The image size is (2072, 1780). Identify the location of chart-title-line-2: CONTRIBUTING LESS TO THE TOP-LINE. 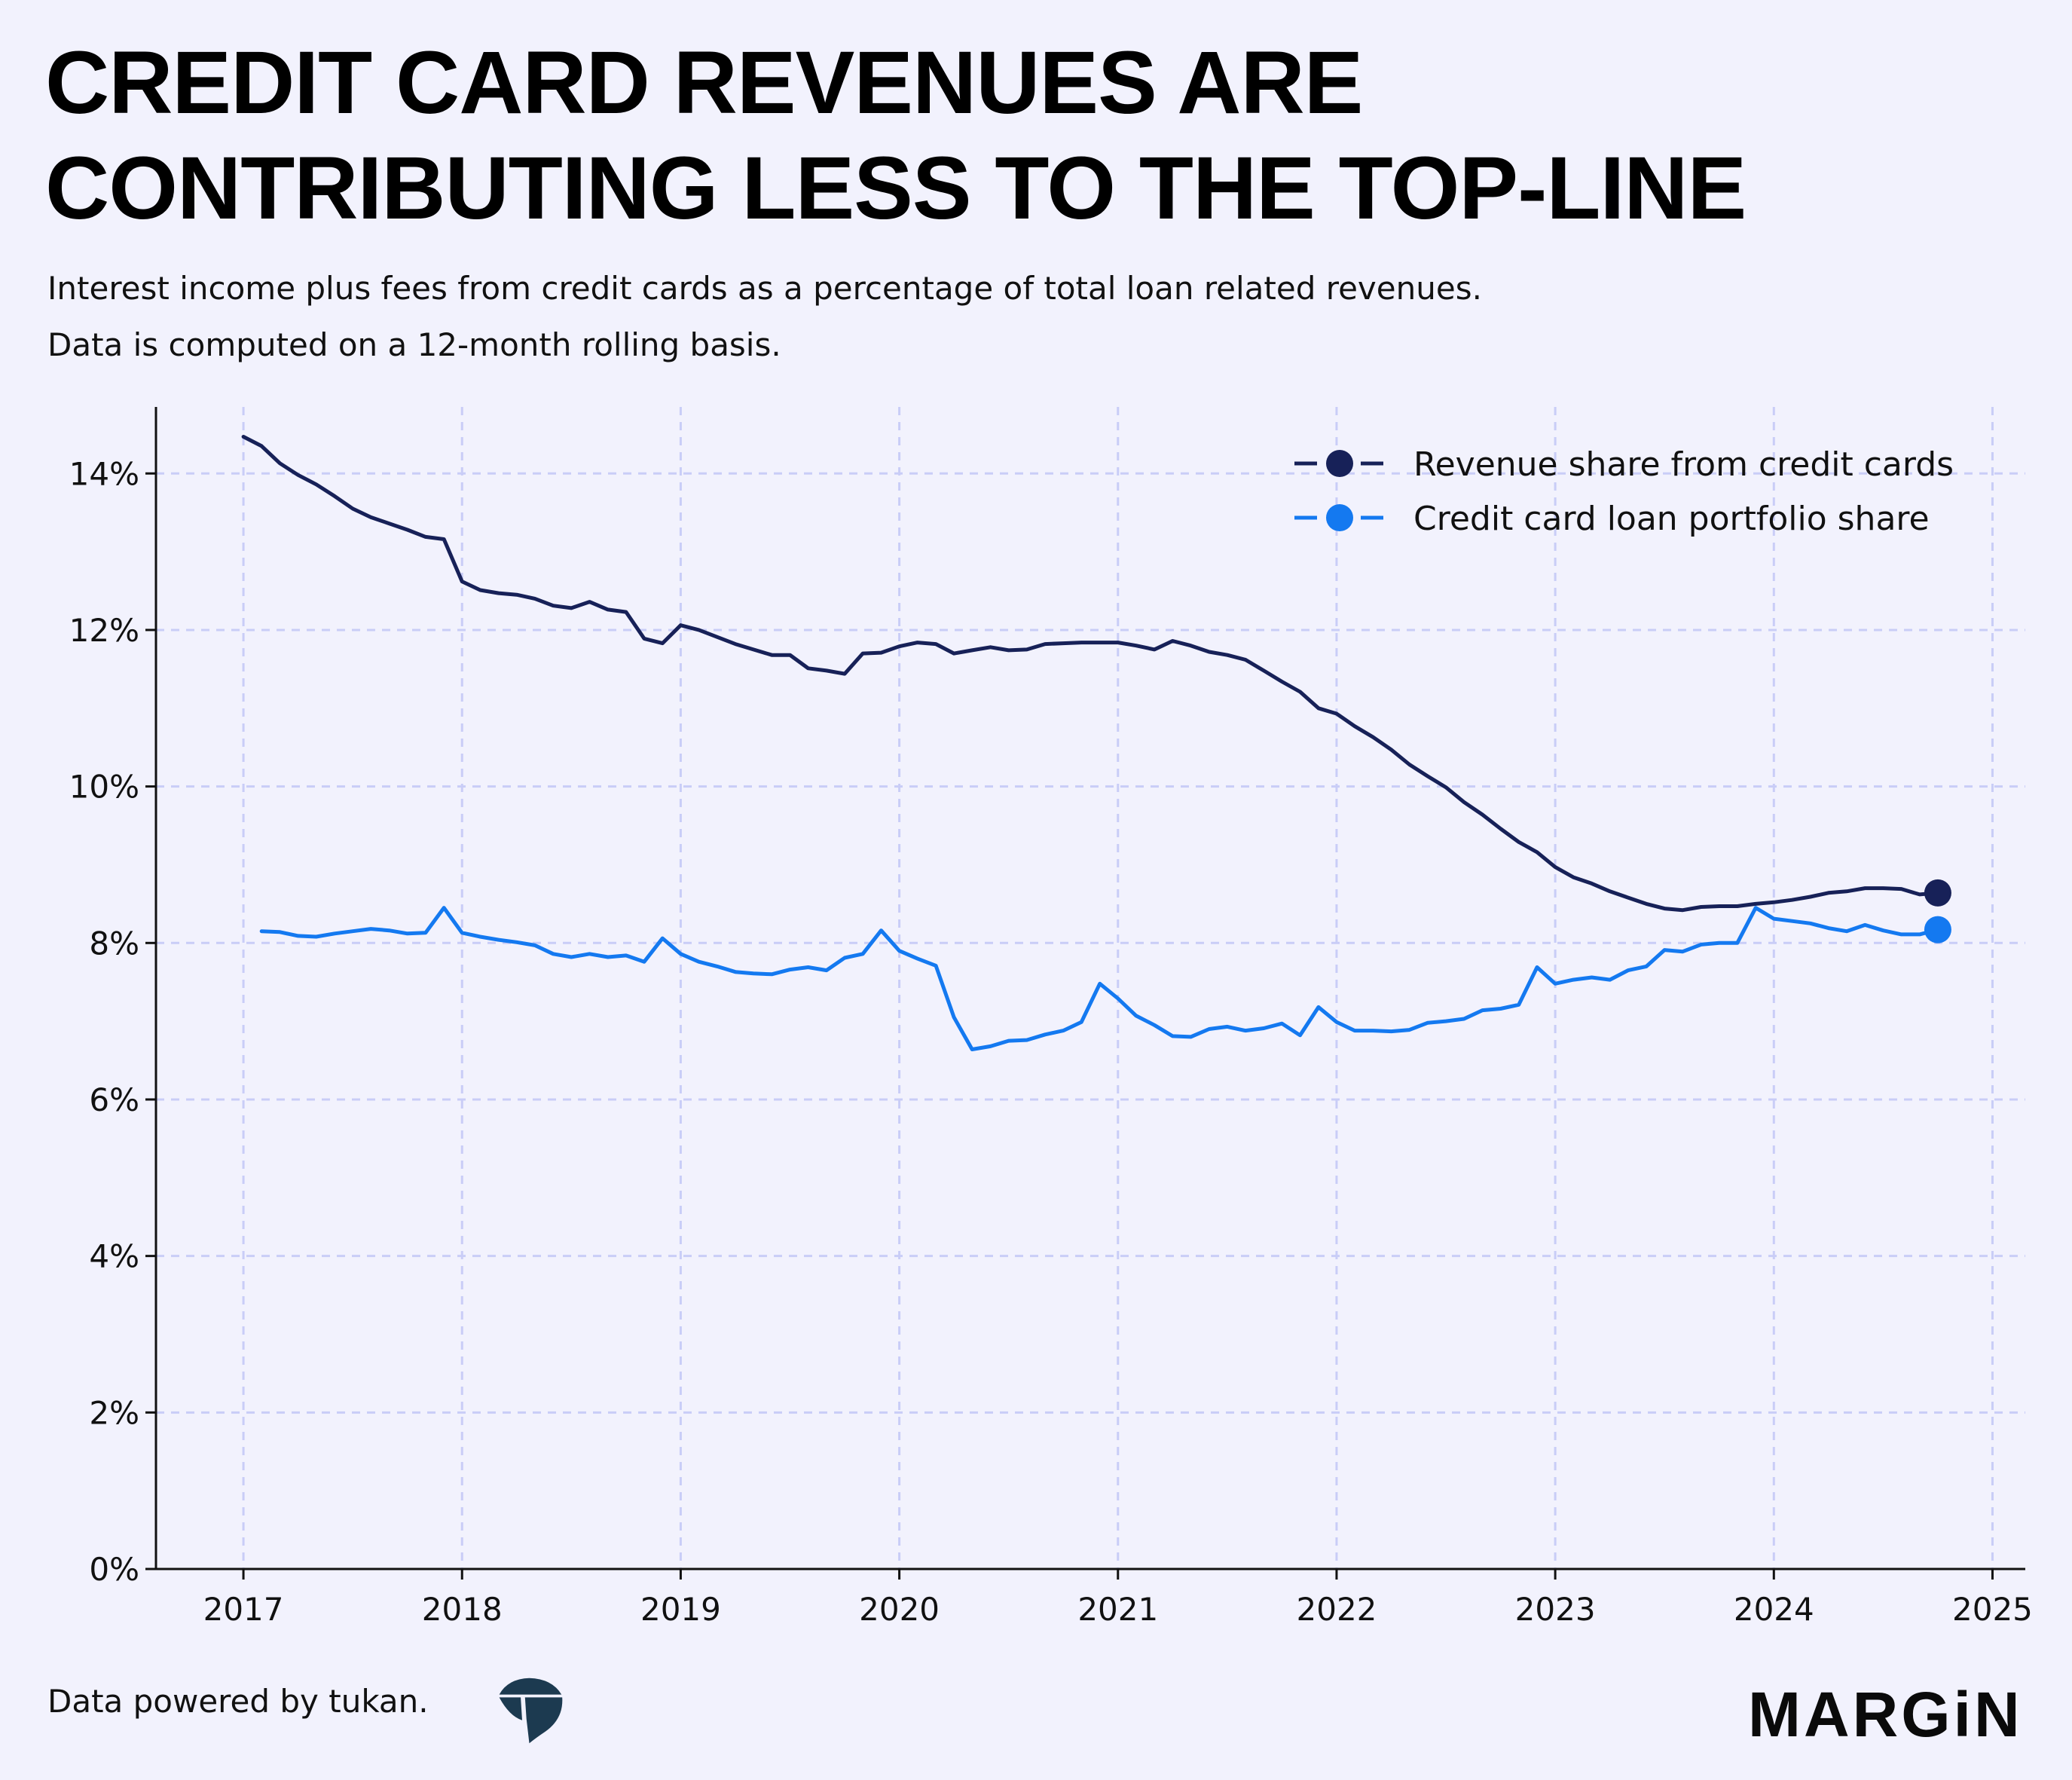
(896, 188).